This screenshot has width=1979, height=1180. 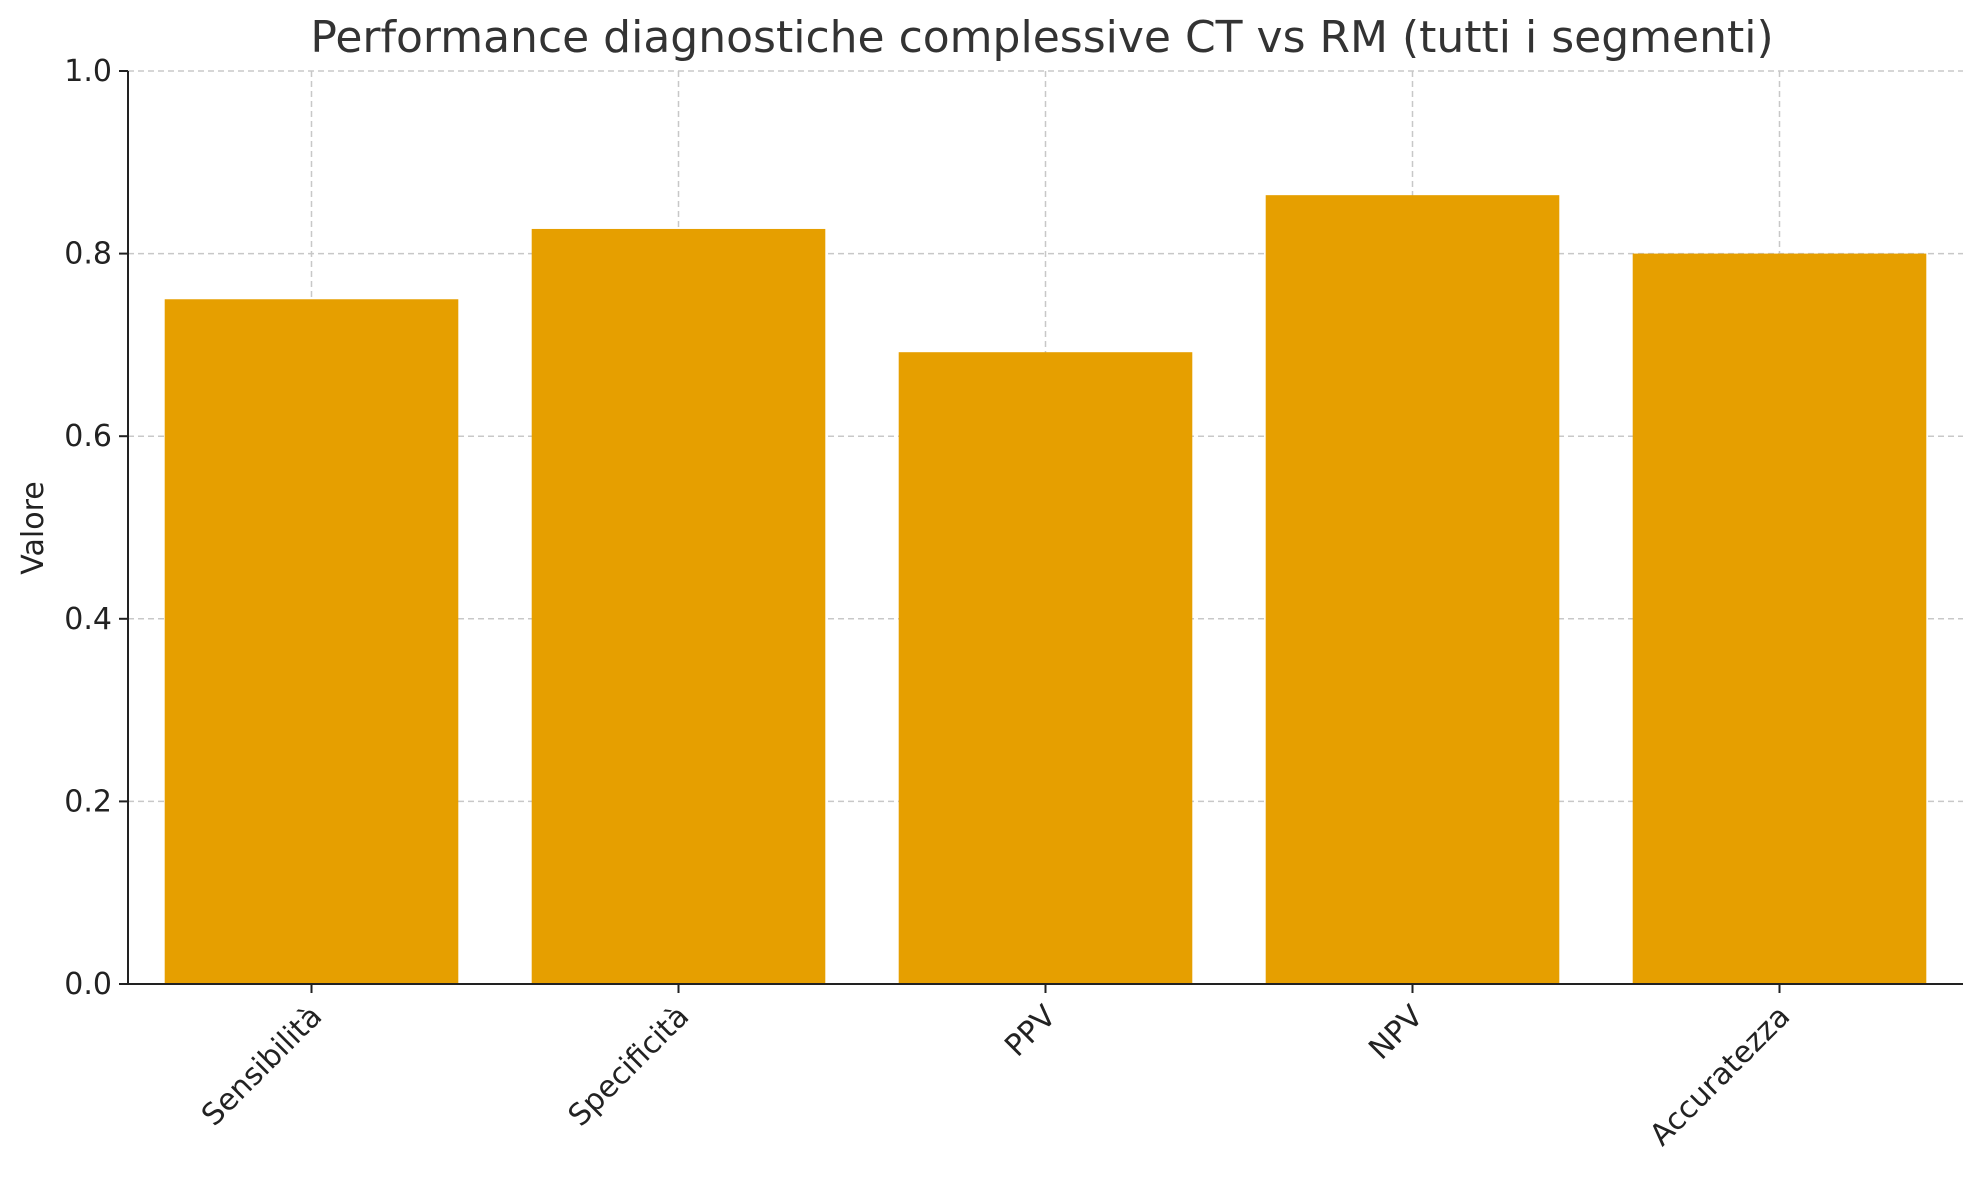 I want to click on x-tick-label: NPV, so click(x=1396, y=1033).